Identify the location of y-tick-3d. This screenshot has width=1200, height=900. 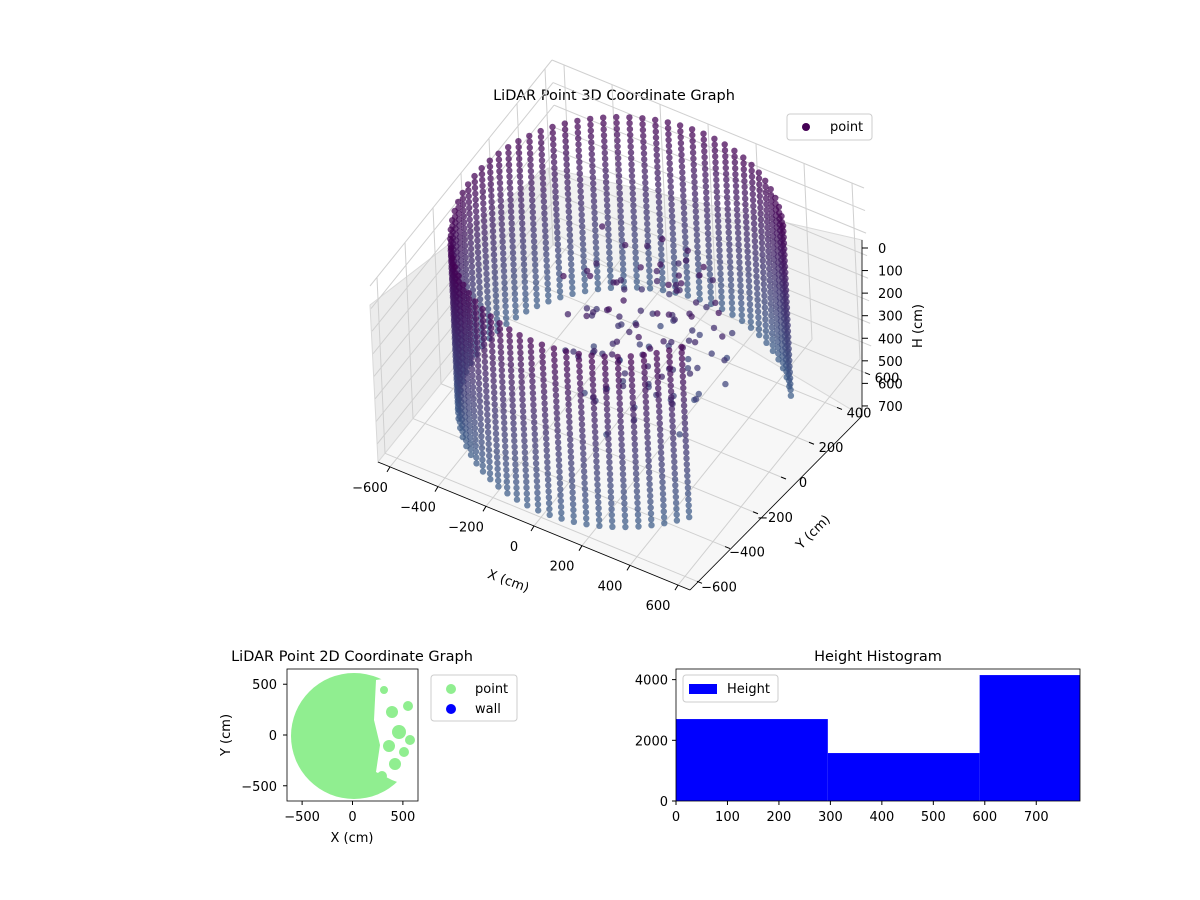
(811, 443).